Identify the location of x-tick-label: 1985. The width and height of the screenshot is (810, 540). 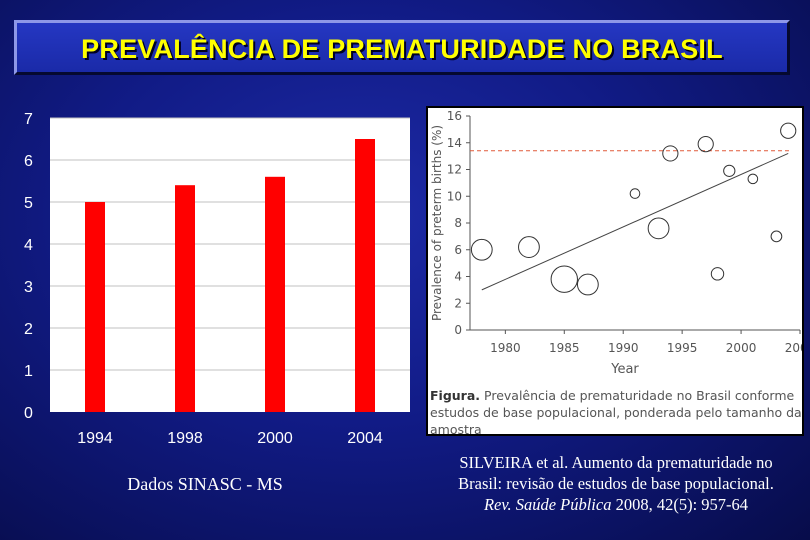
(564, 348).